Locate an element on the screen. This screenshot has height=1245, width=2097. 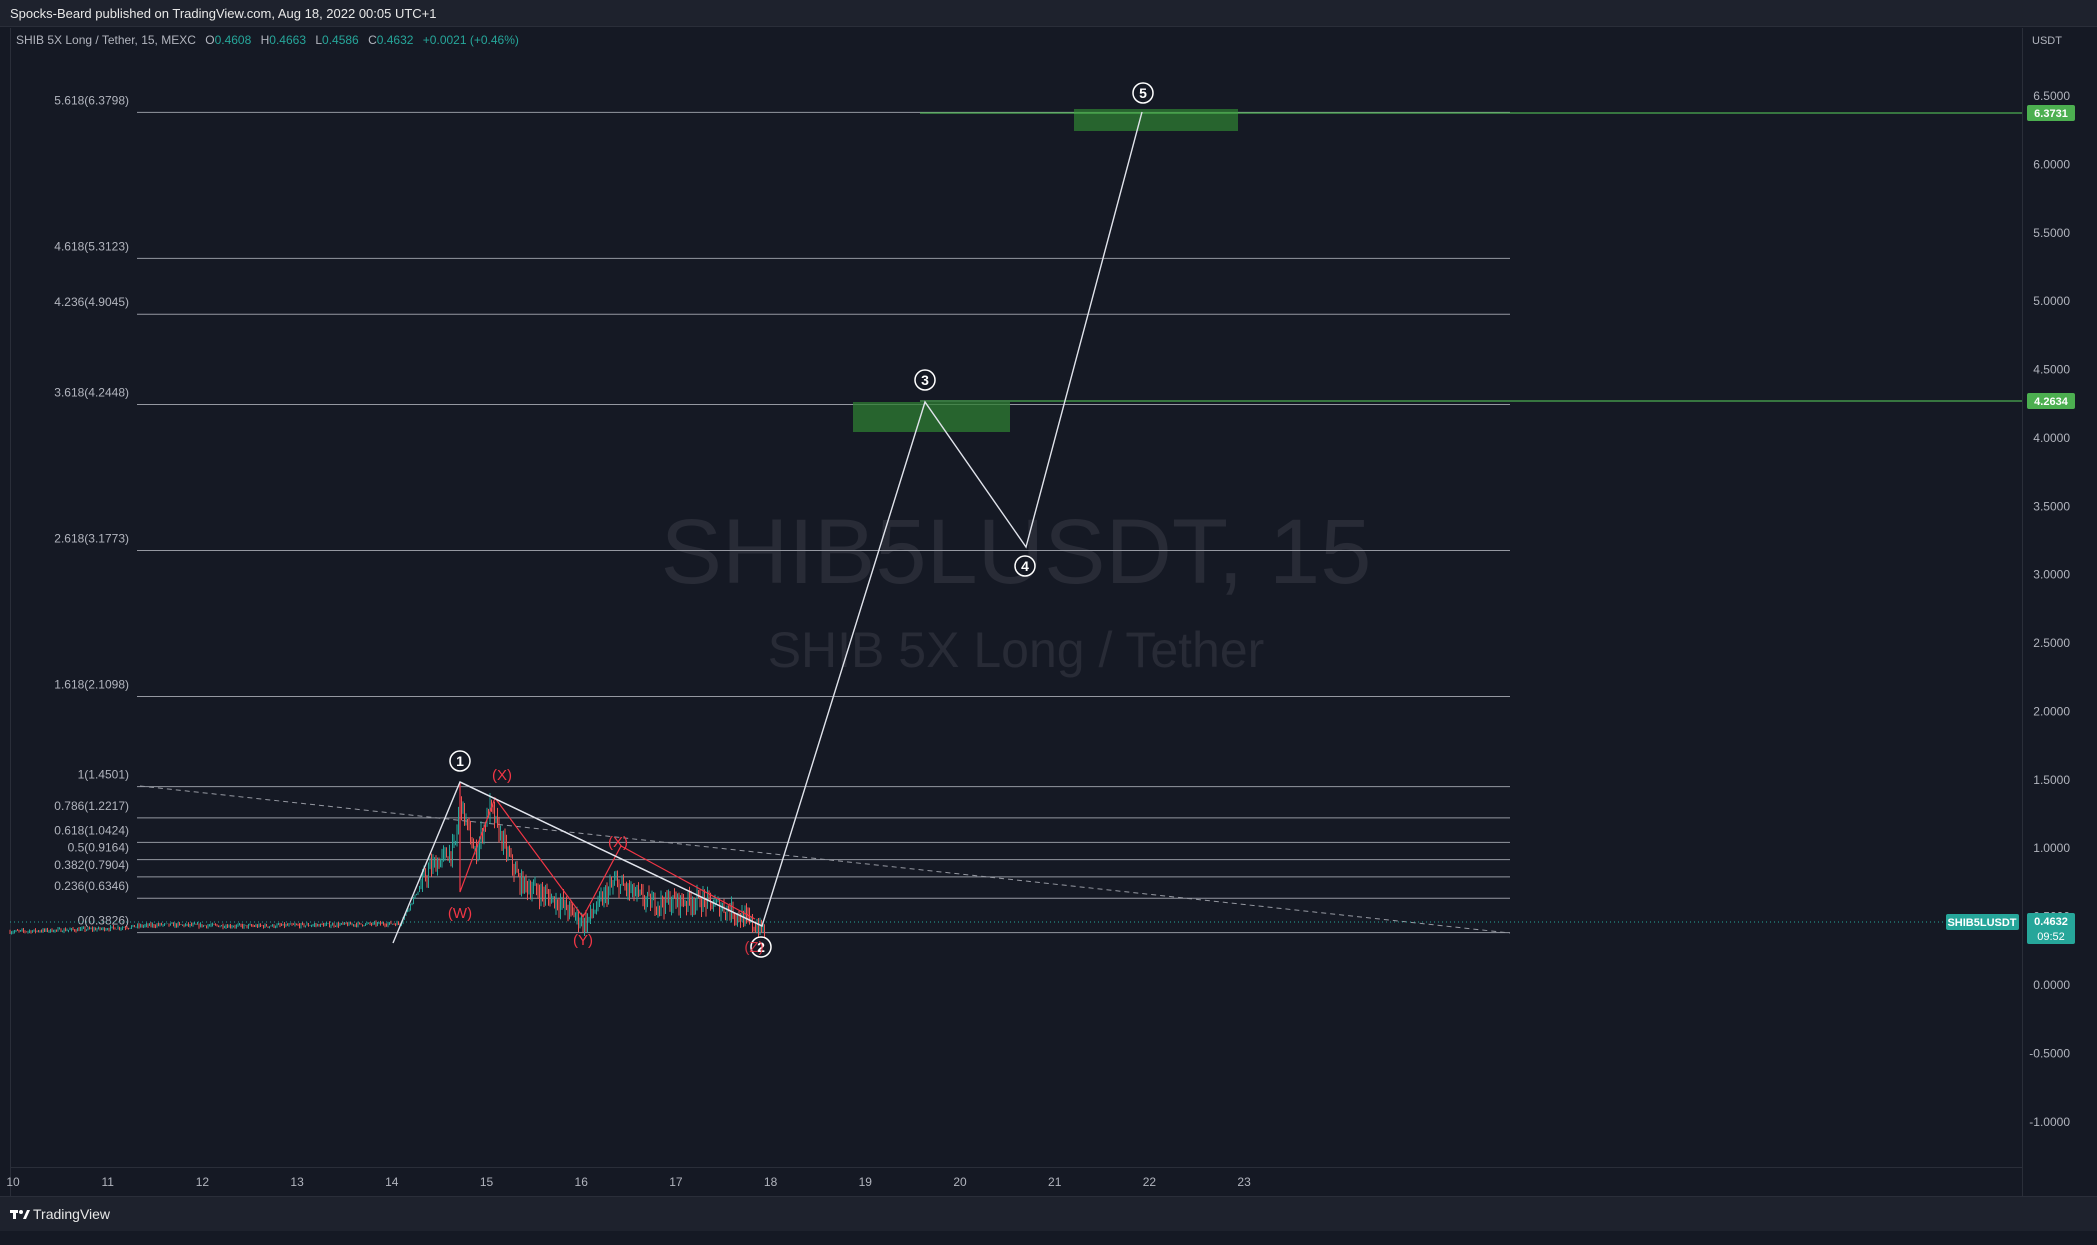
last-price-badge: 0.4632 09:52 is located at coordinates (2051, 928).